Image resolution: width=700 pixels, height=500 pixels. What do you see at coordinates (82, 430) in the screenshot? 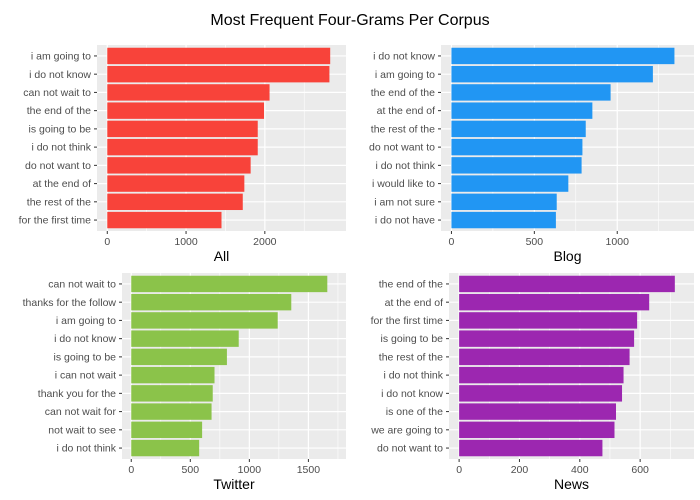
I see `y-tick-label: not wait to see` at bounding box center [82, 430].